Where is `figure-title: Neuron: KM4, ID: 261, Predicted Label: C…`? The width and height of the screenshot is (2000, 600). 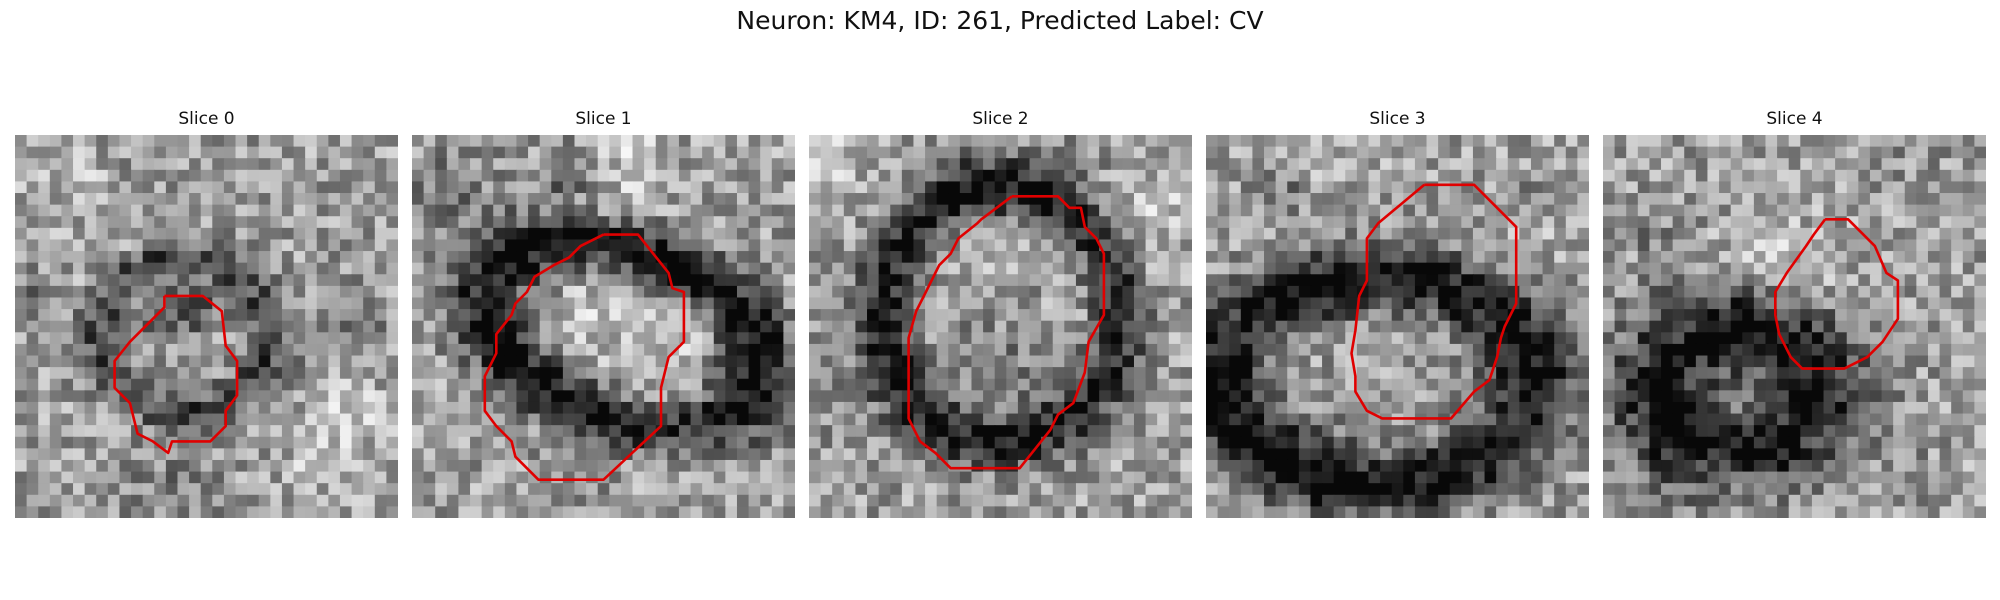
figure-title: Neuron: KM4, ID: 261, Predicted Label: C… is located at coordinates (1000, 20).